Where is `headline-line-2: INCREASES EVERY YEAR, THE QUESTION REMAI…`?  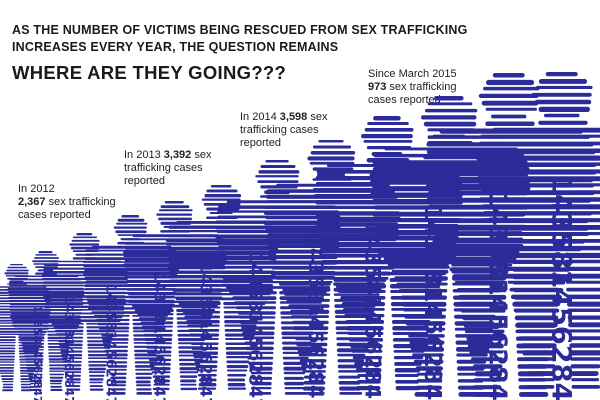 headline-line-2: INCREASES EVERY YEAR, THE QUESTION REMAI… is located at coordinates (175, 47).